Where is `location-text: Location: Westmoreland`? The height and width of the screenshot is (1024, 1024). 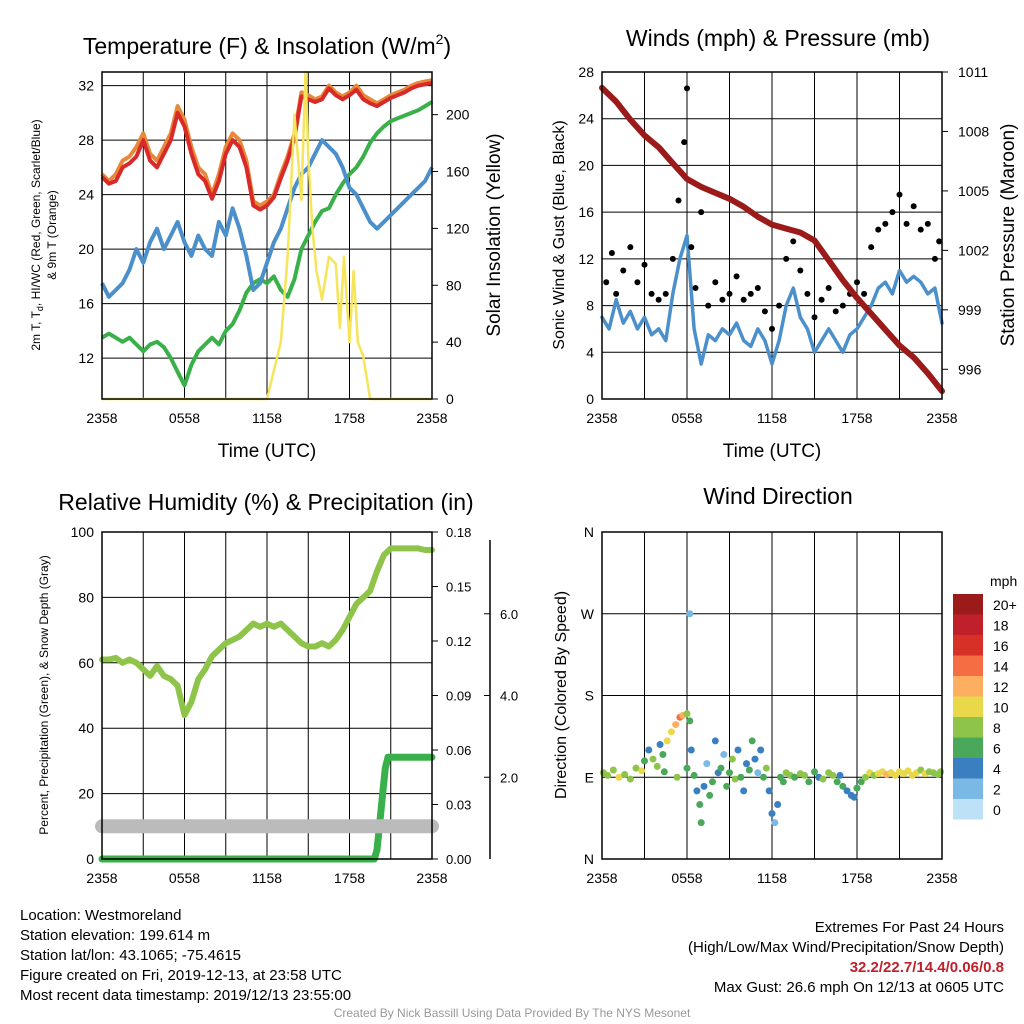 location-text: Location: Westmoreland is located at coordinates (101, 915).